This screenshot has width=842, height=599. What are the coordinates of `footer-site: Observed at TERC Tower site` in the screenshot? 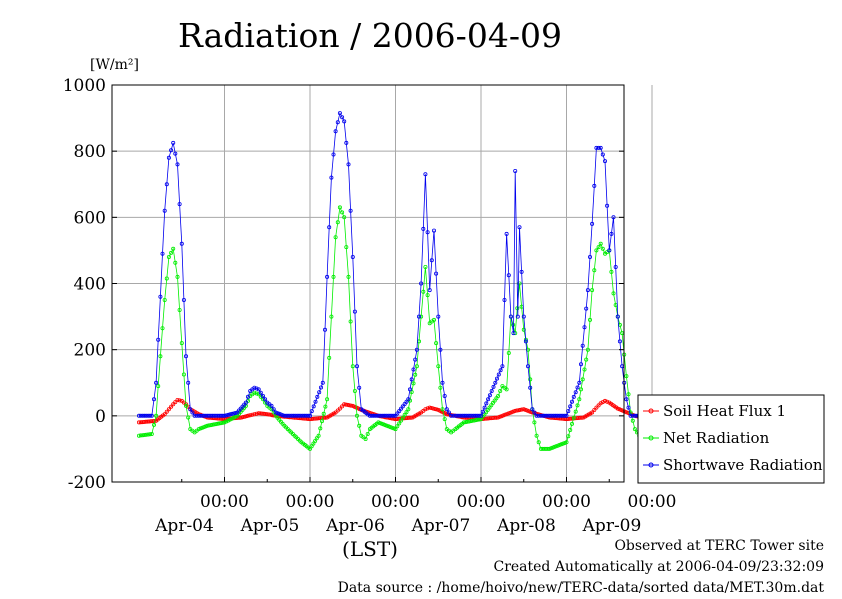 It's located at (719, 546).